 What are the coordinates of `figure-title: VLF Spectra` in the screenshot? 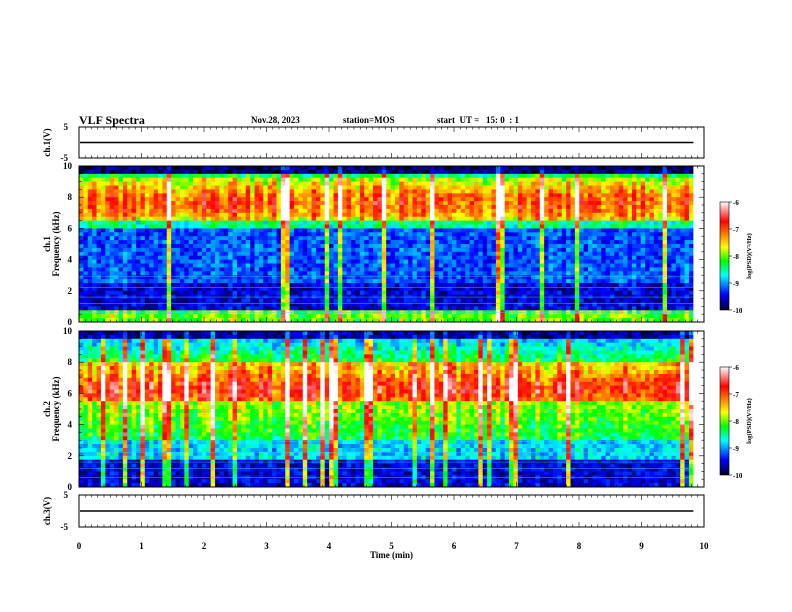 It's located at (112, 120).